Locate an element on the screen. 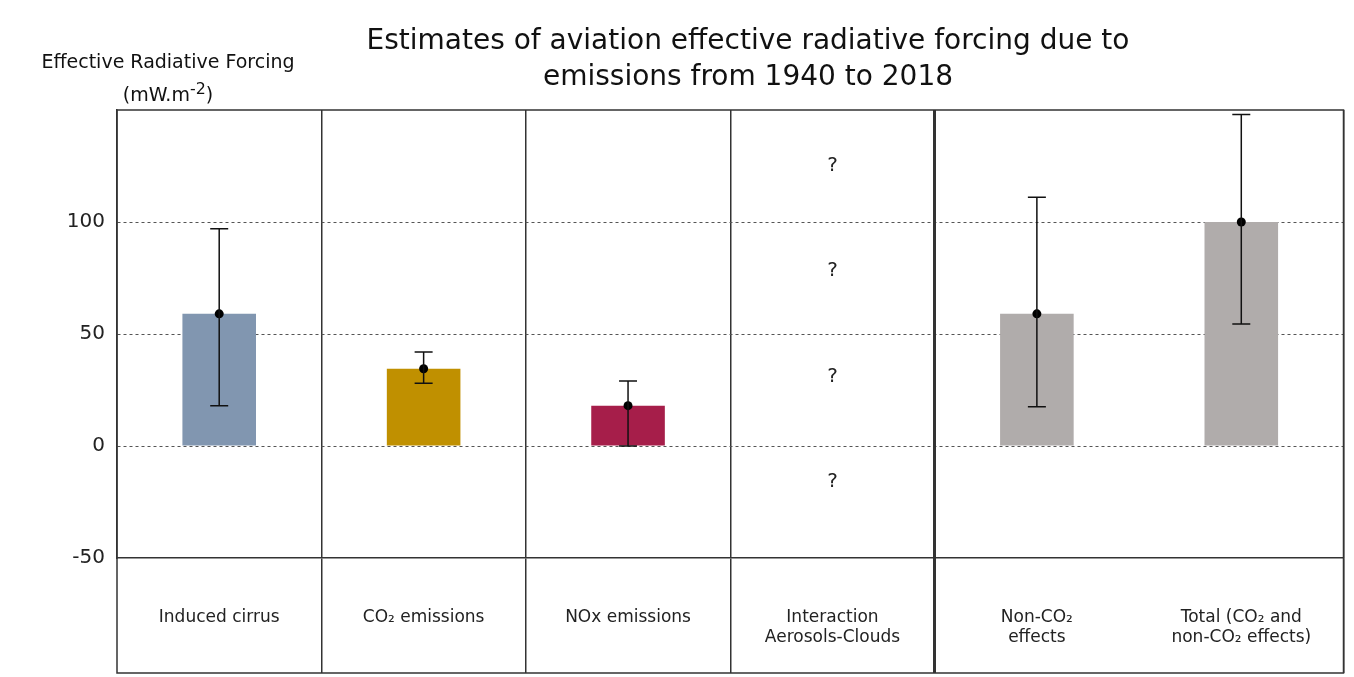 The width and height of the screenshot is (1354, 677). x-tick-label: Interaction Aerosols-Clouds is located at coordinates (832, 626).